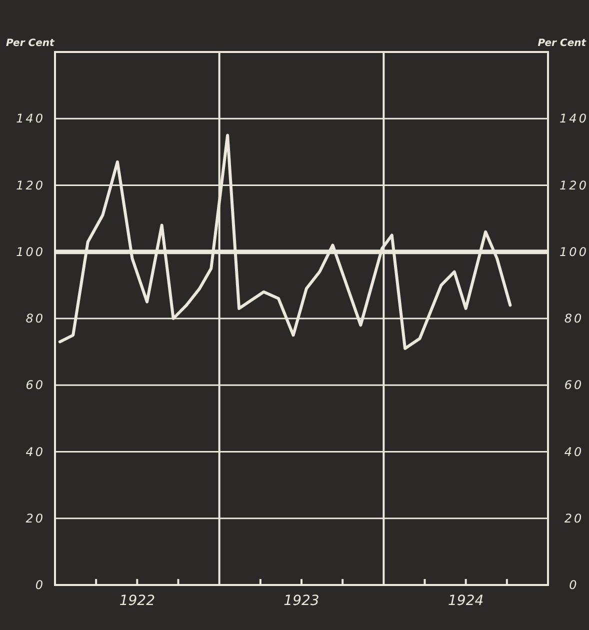 This screenshot has height=630, width=589. I want to click on y2-tick-label: 100, so click(574, 251).